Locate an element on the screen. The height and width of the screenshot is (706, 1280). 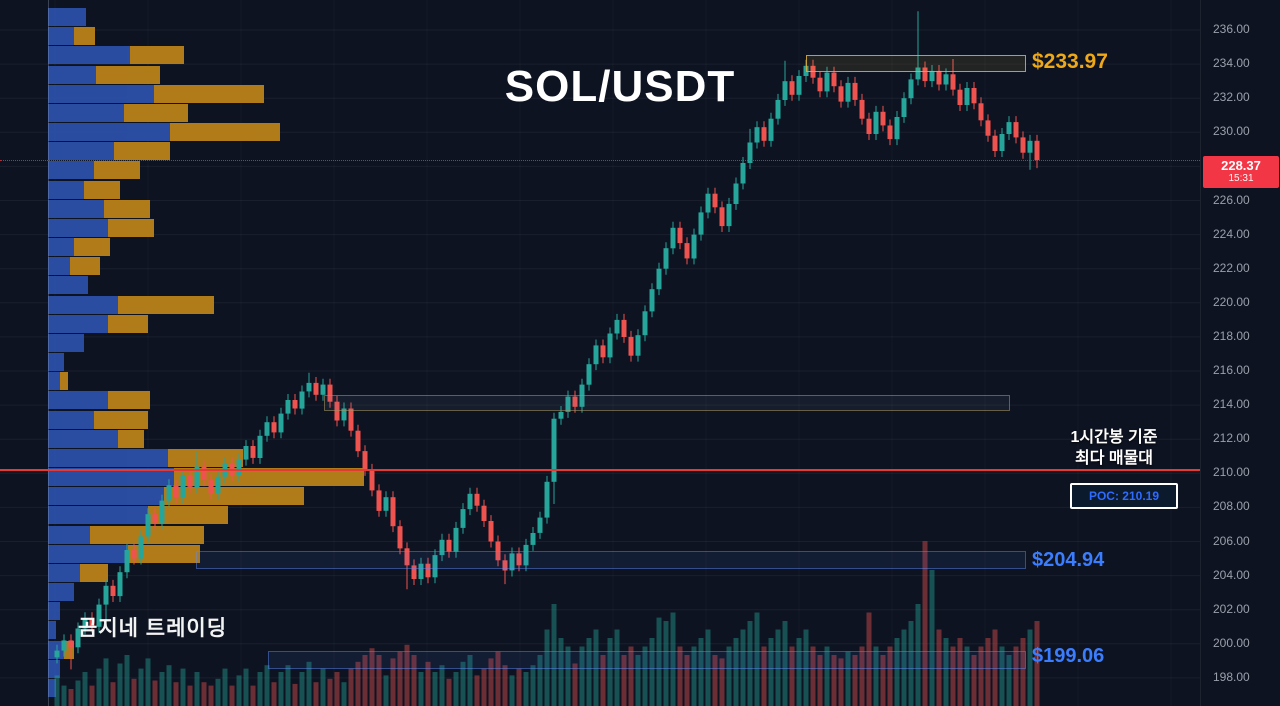
poc-price-line is located at coordinates (600, 470).